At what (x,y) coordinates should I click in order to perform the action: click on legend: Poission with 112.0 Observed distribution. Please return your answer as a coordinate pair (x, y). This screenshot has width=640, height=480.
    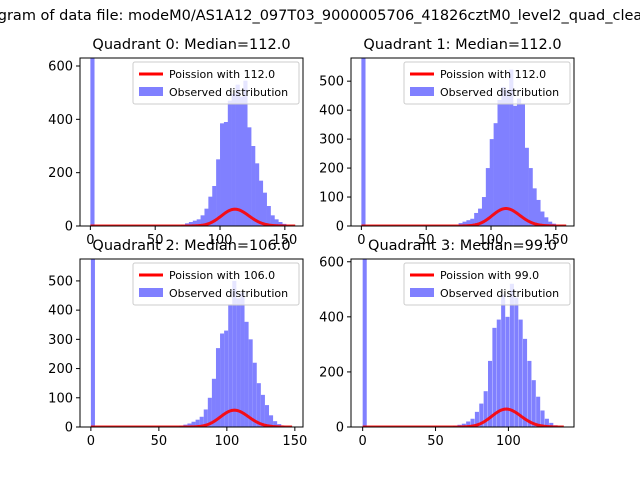
    Looking at the image, I should click on (487, 83).